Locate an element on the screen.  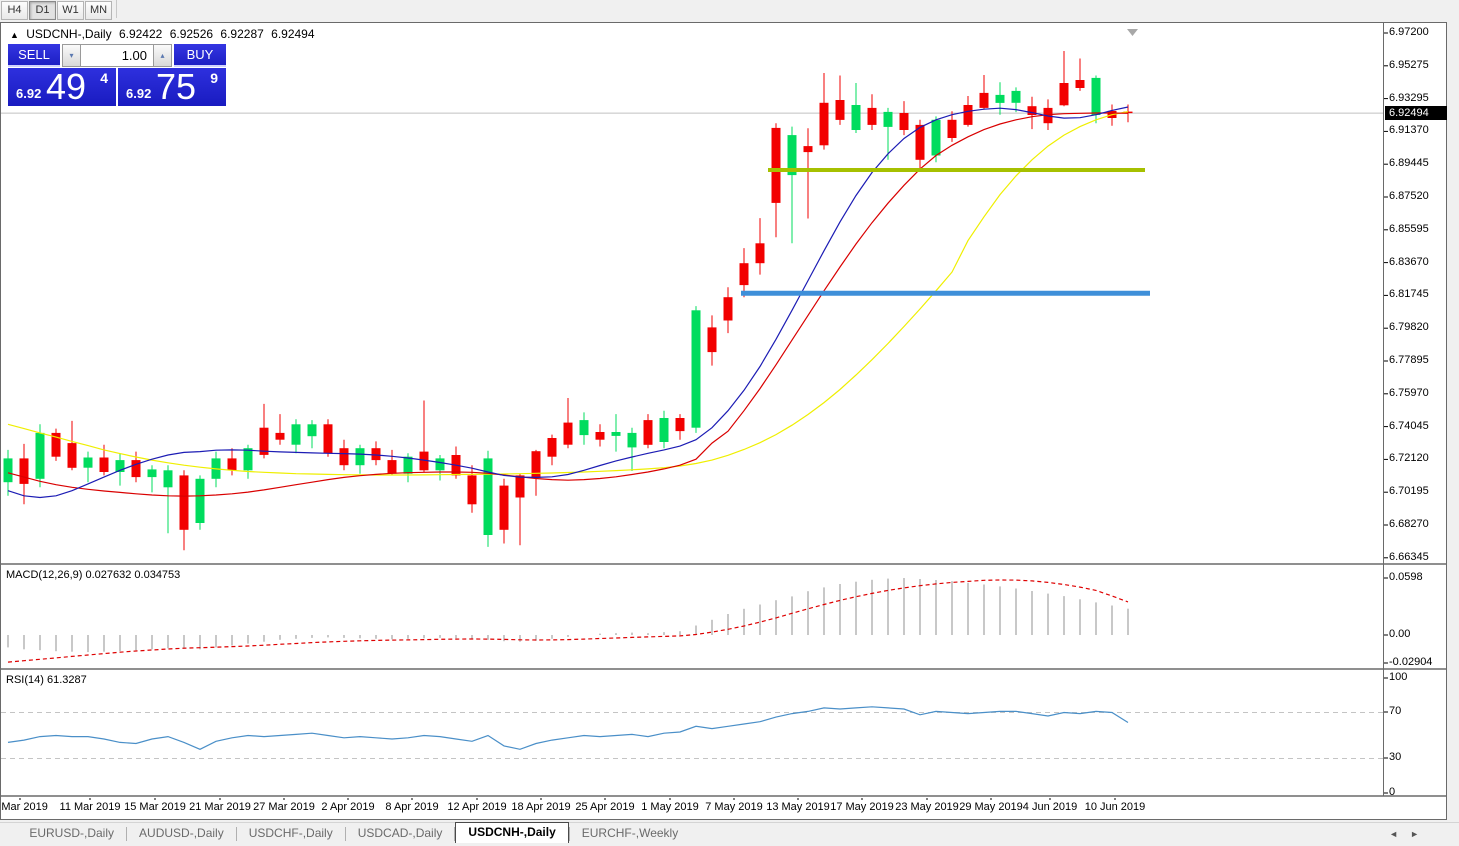
date-tick: 12 Apr 2019 is located at coordinates (477, 807).